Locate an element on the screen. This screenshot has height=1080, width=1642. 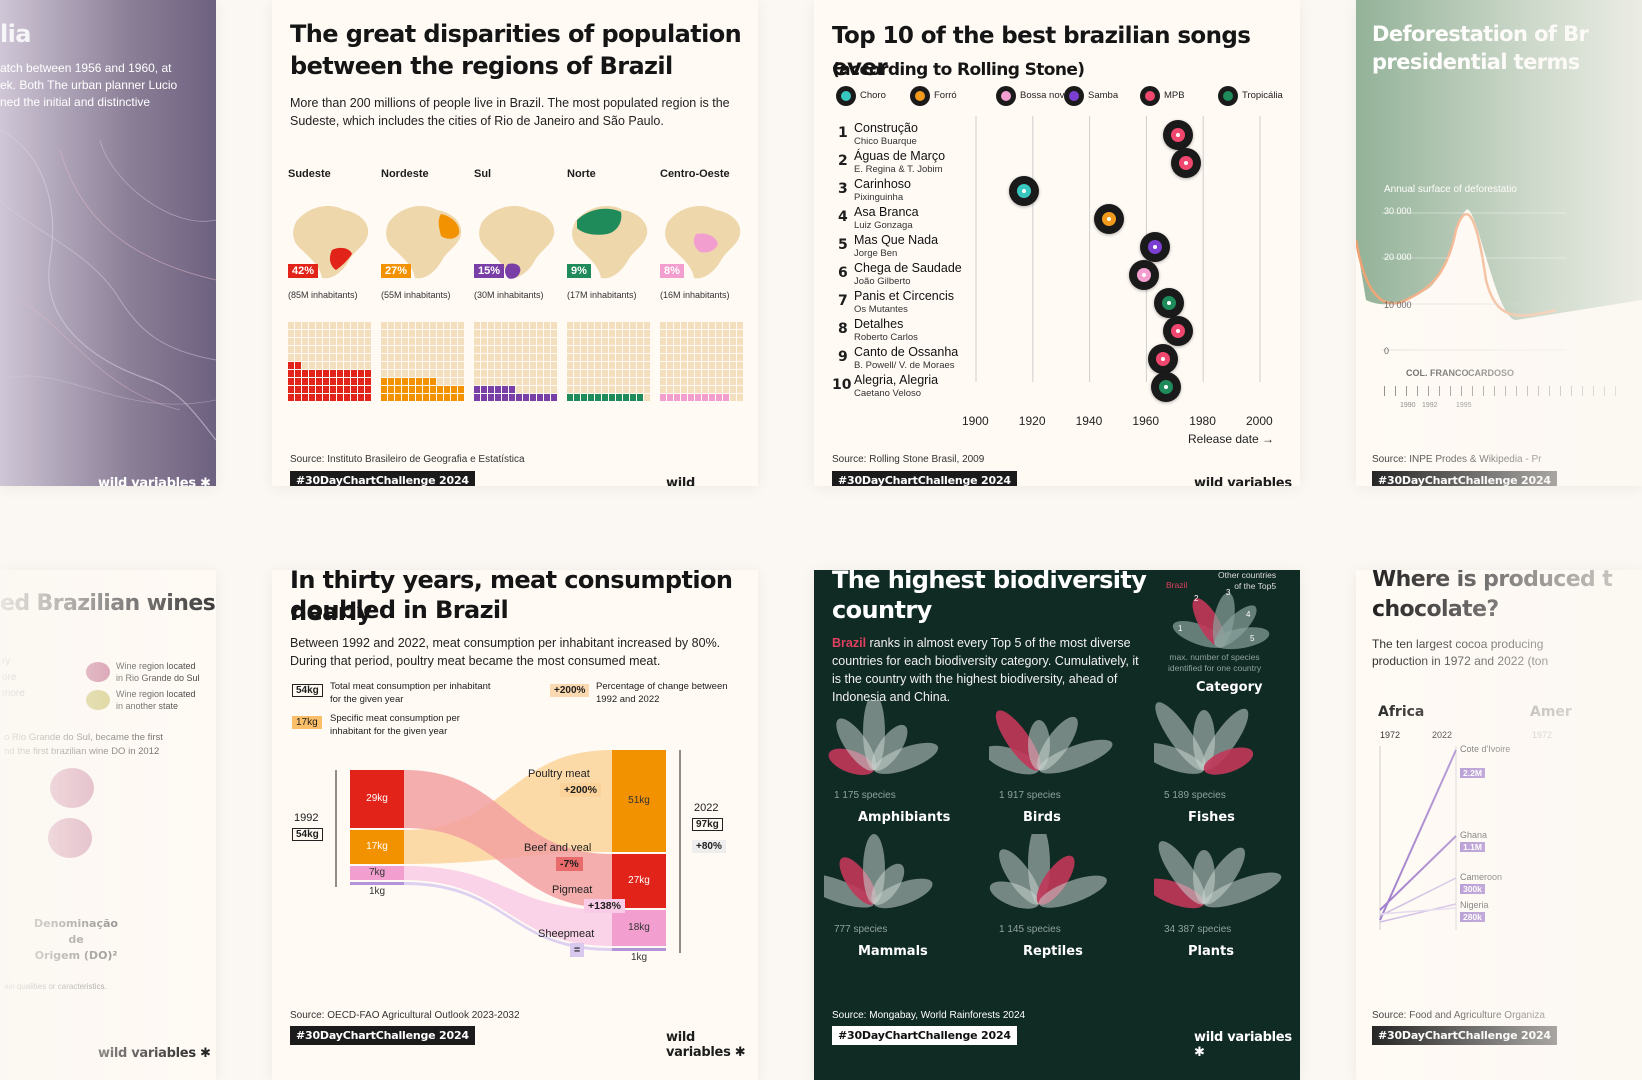
country-value: 300k is located at coordinates (1472, 889).